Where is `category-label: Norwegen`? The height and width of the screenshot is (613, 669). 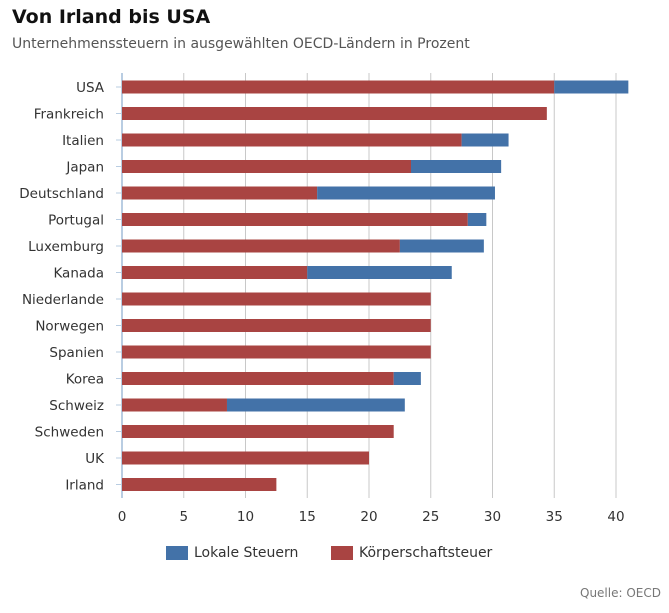
category-label: Norwegen is located at coordinates (69, 327).